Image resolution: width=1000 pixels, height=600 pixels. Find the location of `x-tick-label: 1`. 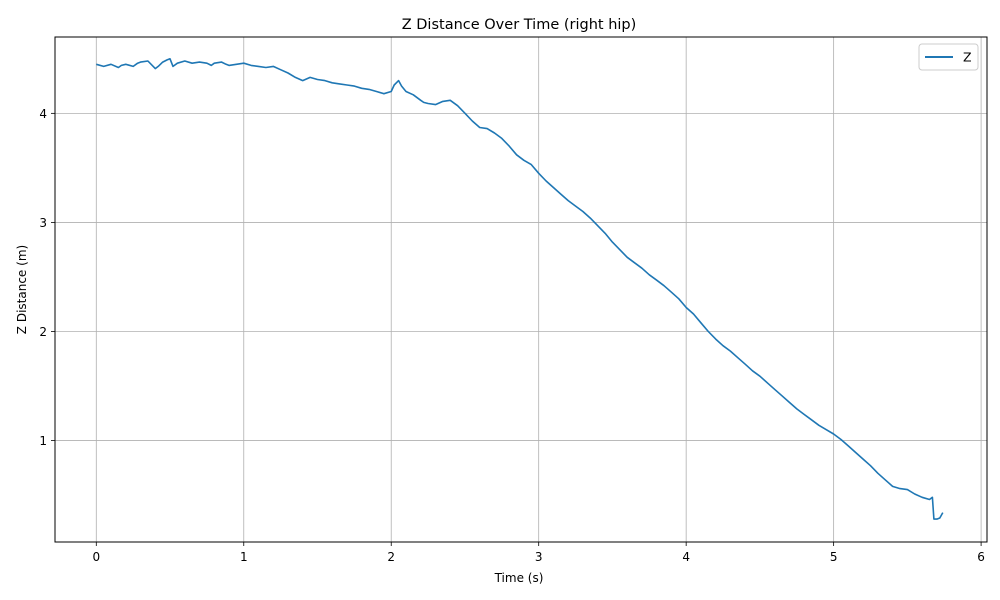

x-tick-label: 1 is located at coordinates (244, 557).